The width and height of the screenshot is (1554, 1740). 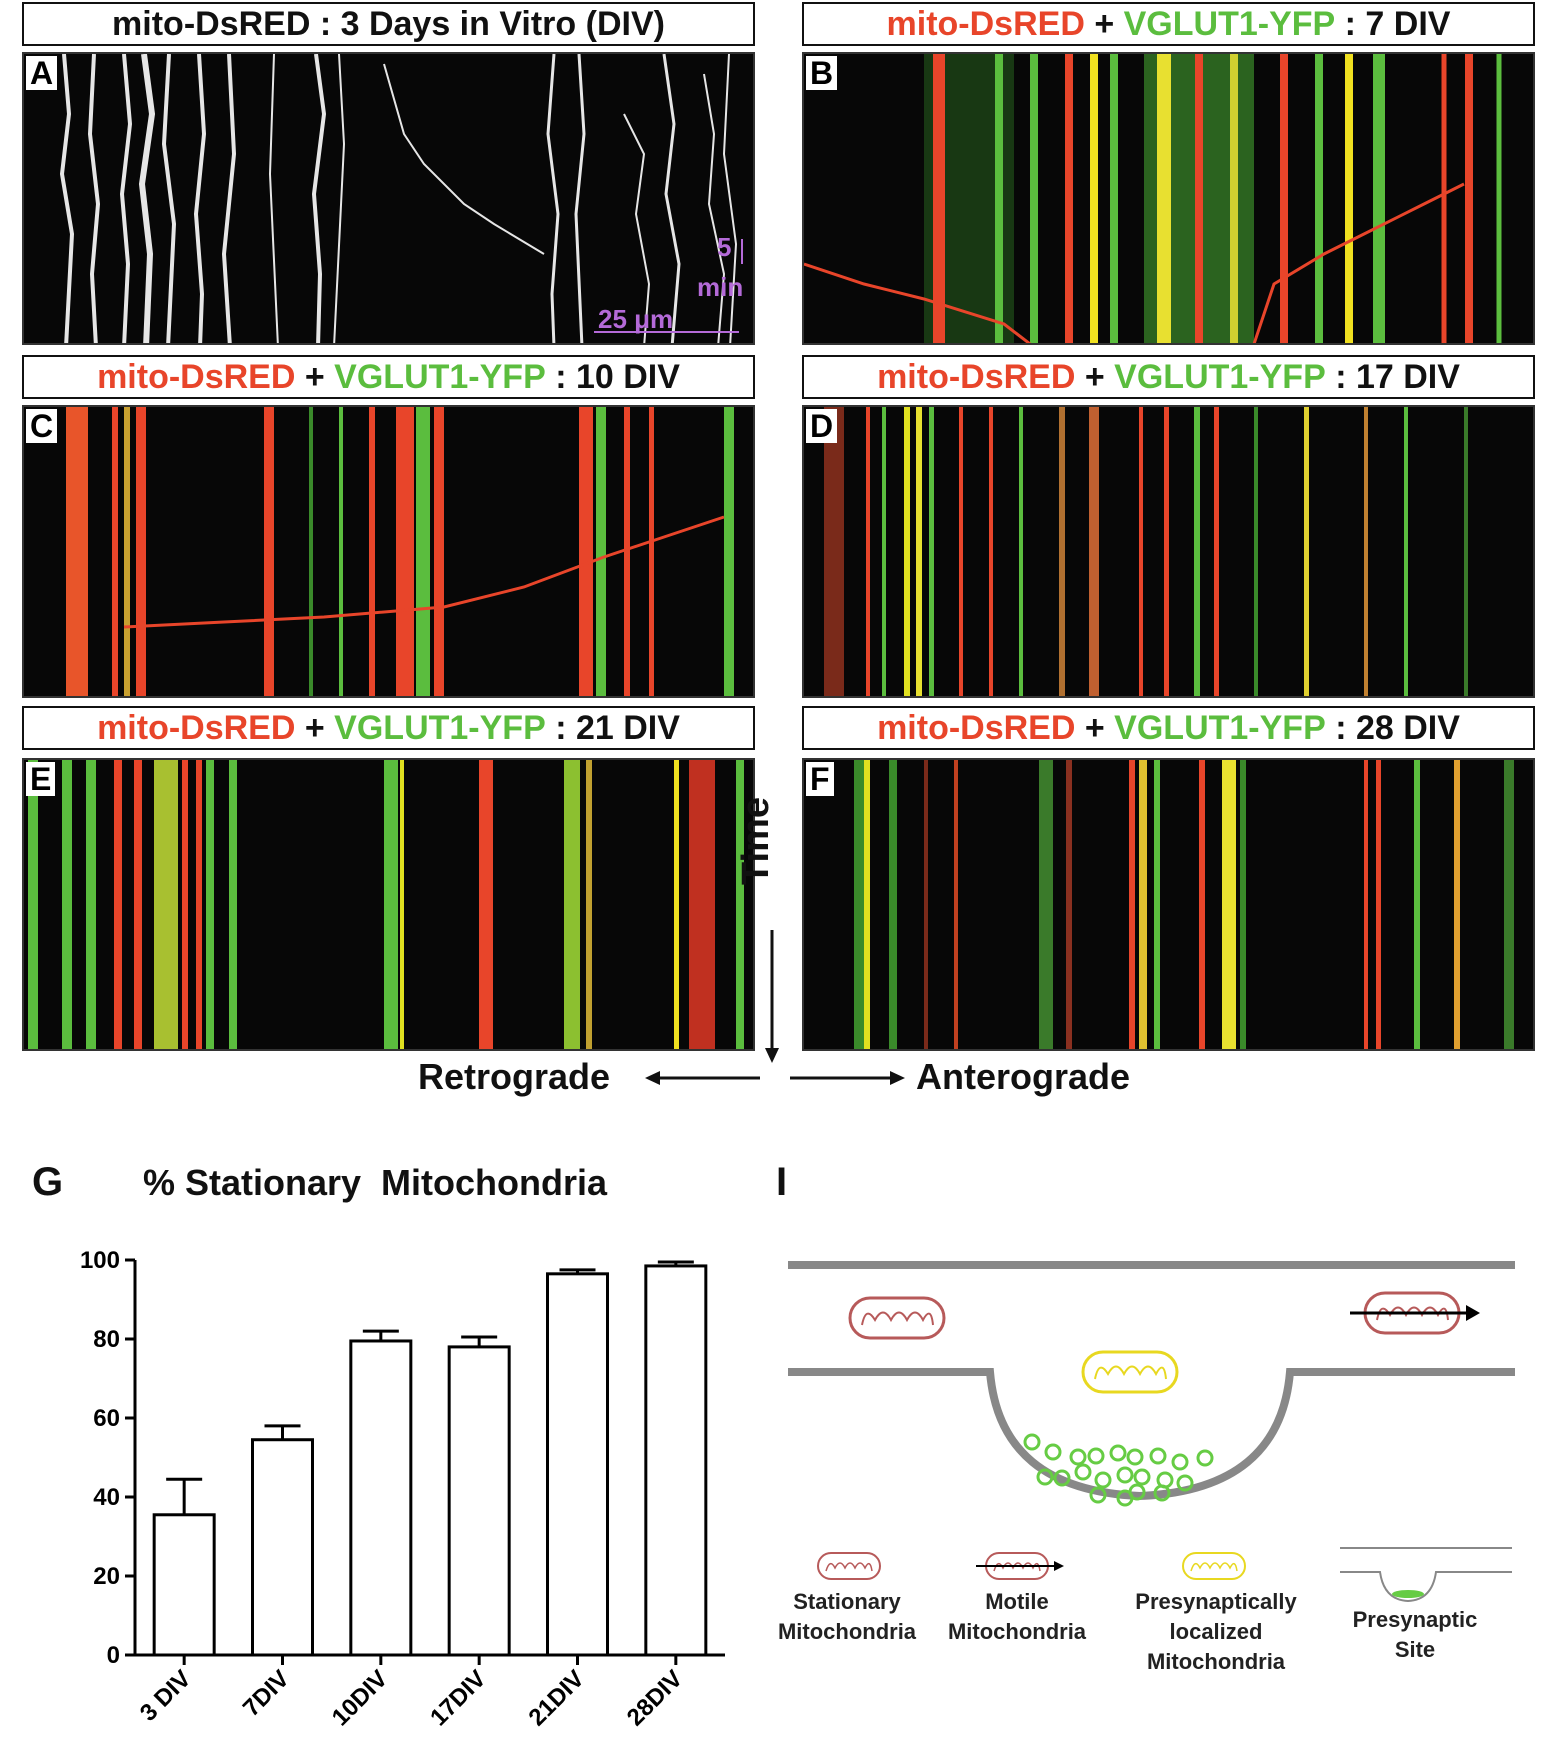 I want to click on kymograph-c: C, so click(x=388, y=551).